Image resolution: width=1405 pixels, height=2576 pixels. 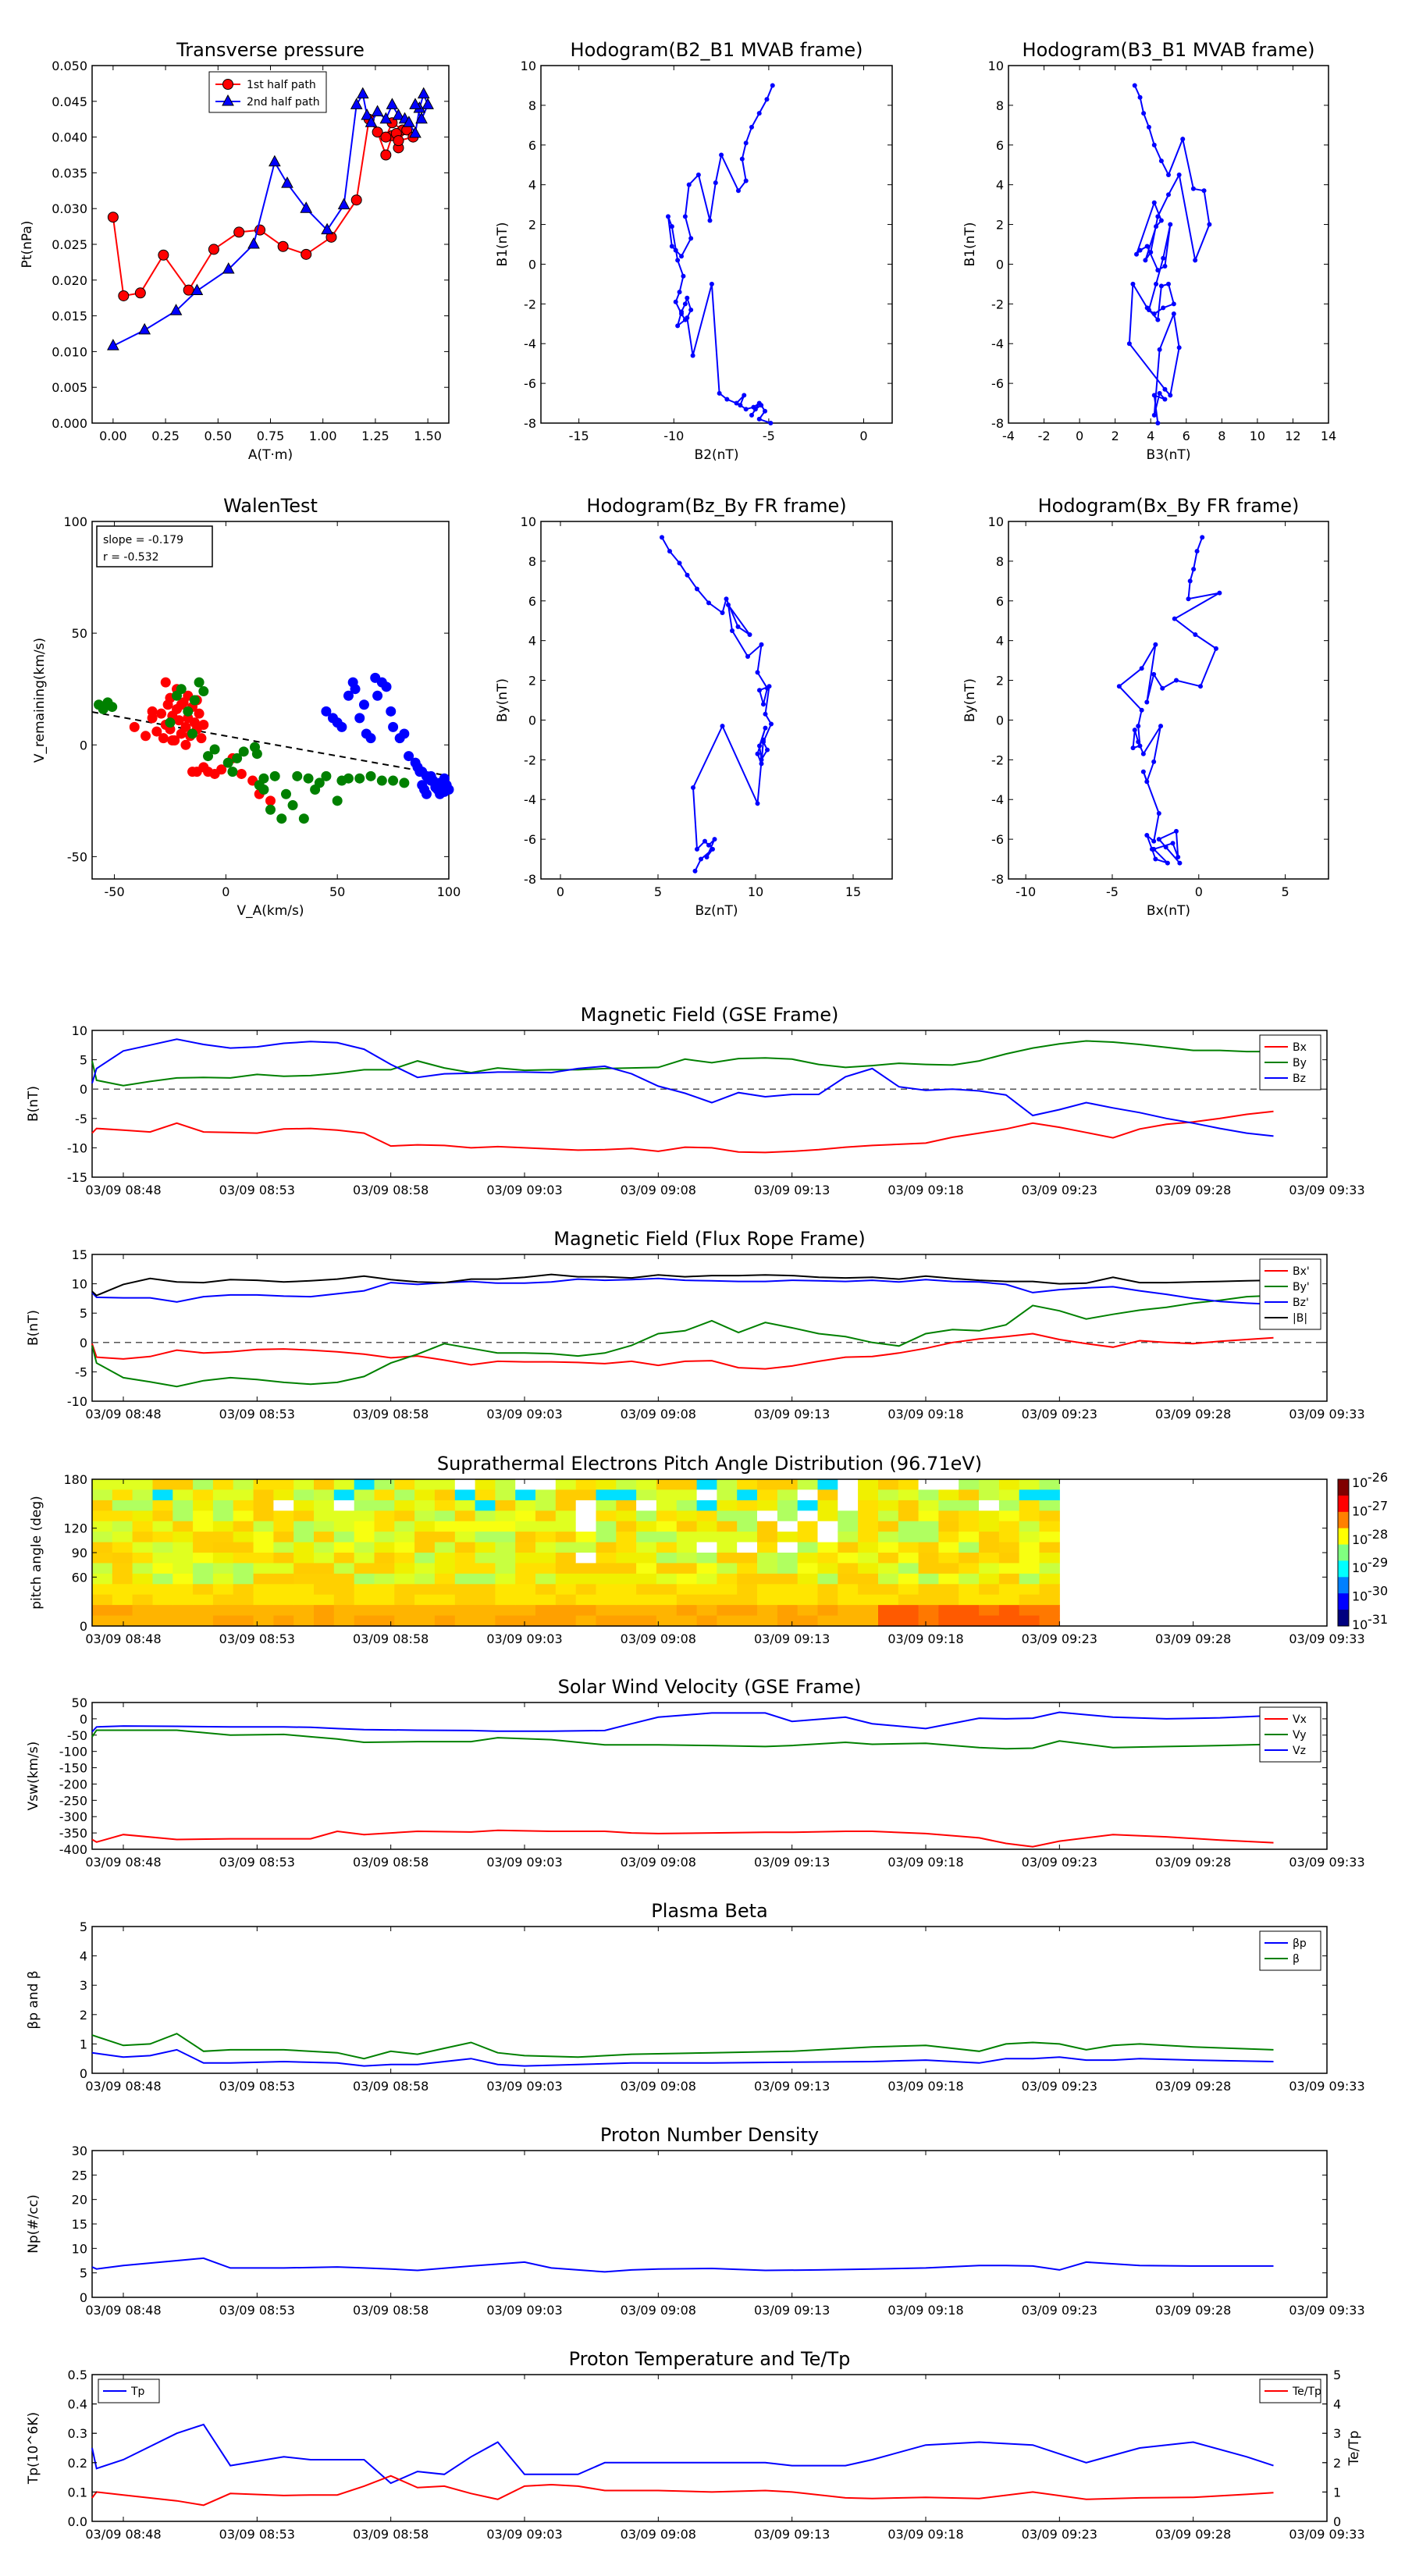 What do you see at coordinates (80, 2175) in the screenshot?
I see `y-tick-label: 25` at bounding box center [80, 2175].